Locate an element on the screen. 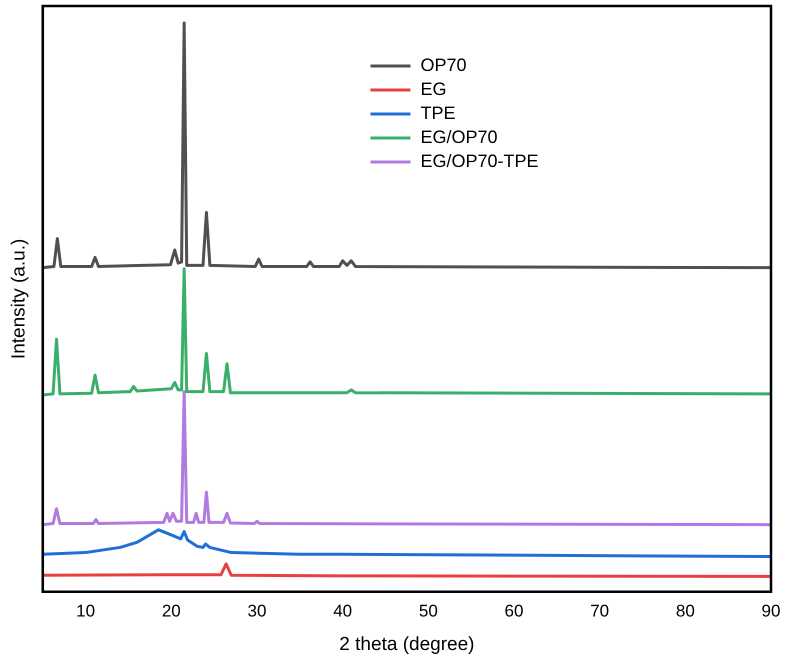  x-tick-label: 80 is located at coordinates (685, 611).